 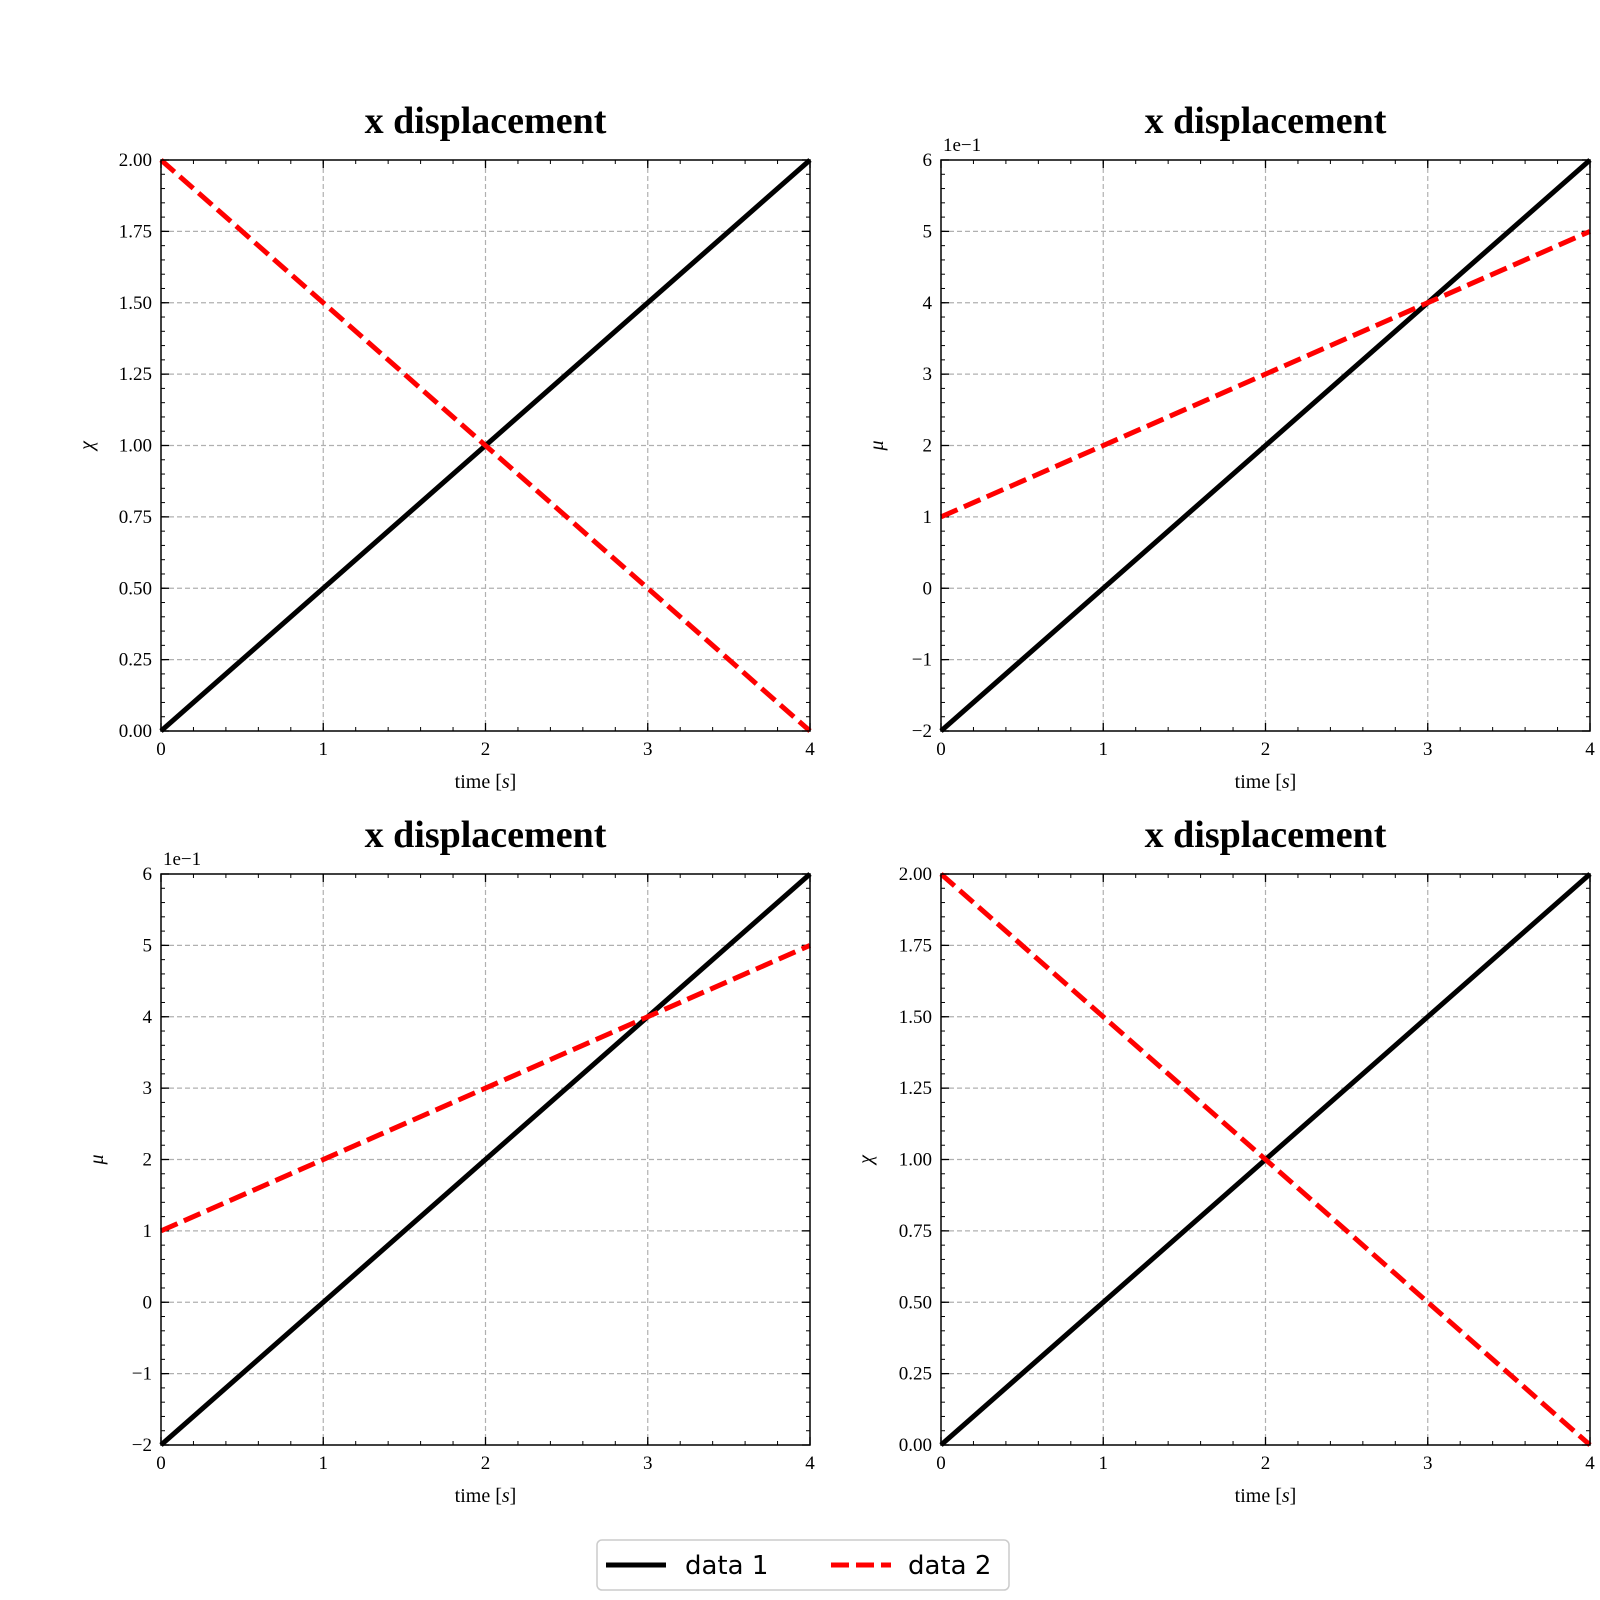 I want to click on legend-frame, so click(x=803, y=1565).